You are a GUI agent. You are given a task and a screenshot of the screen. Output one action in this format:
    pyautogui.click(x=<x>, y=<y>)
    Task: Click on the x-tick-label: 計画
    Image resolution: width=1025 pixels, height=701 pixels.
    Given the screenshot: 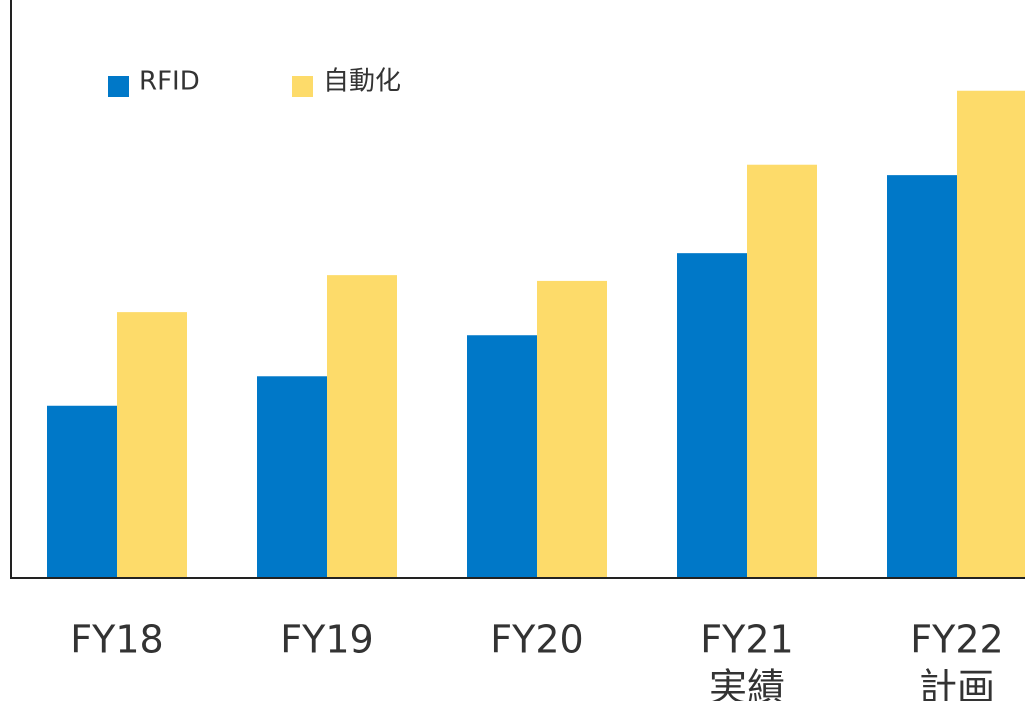 What is the action you would take?
    pyautogui.click(x=957, y=683)
    